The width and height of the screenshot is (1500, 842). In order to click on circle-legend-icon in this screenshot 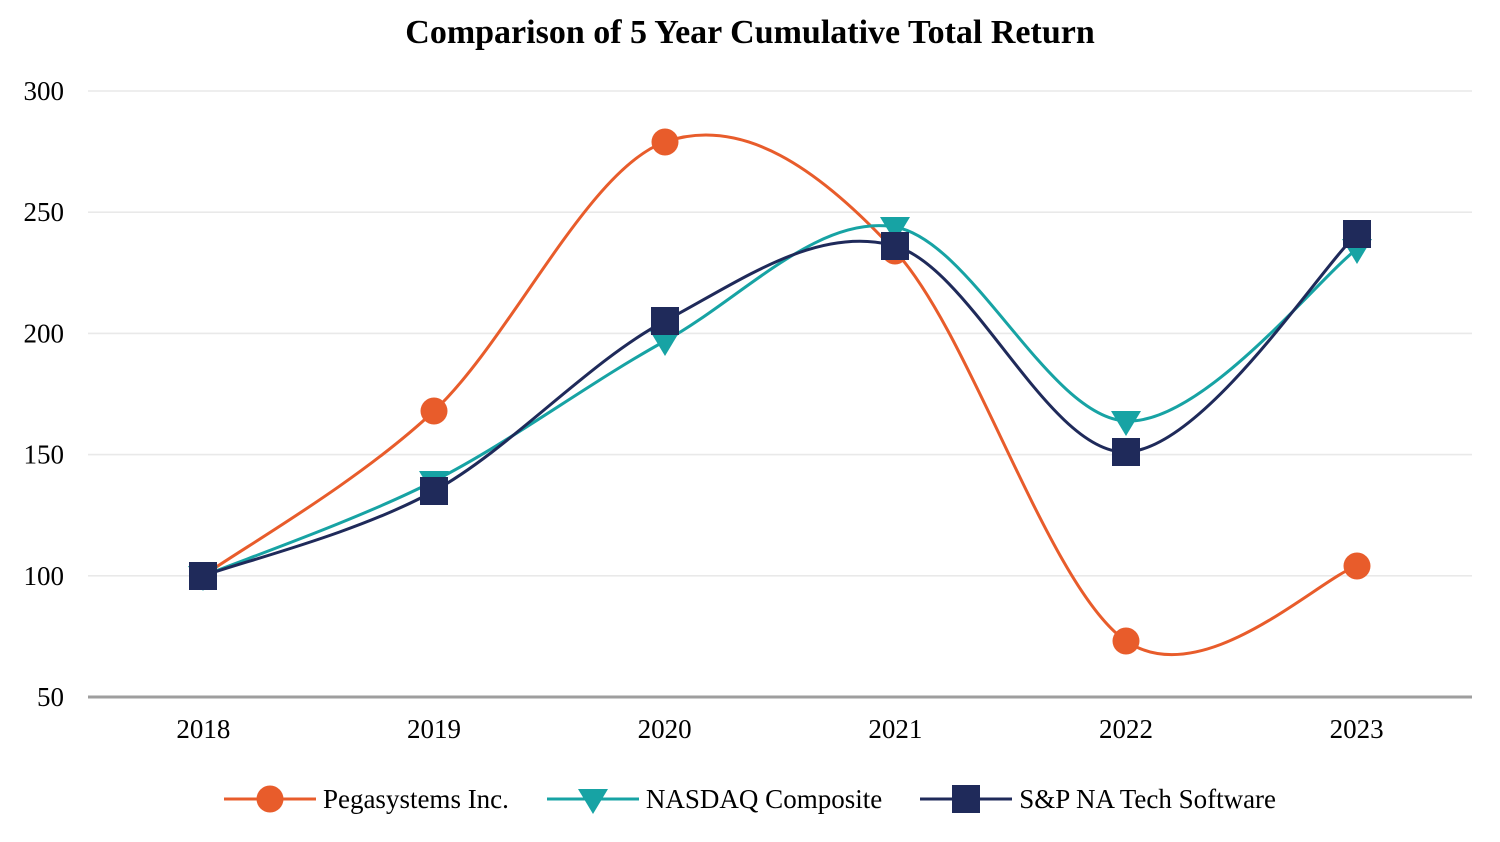, I will do `click(269, 799)`.